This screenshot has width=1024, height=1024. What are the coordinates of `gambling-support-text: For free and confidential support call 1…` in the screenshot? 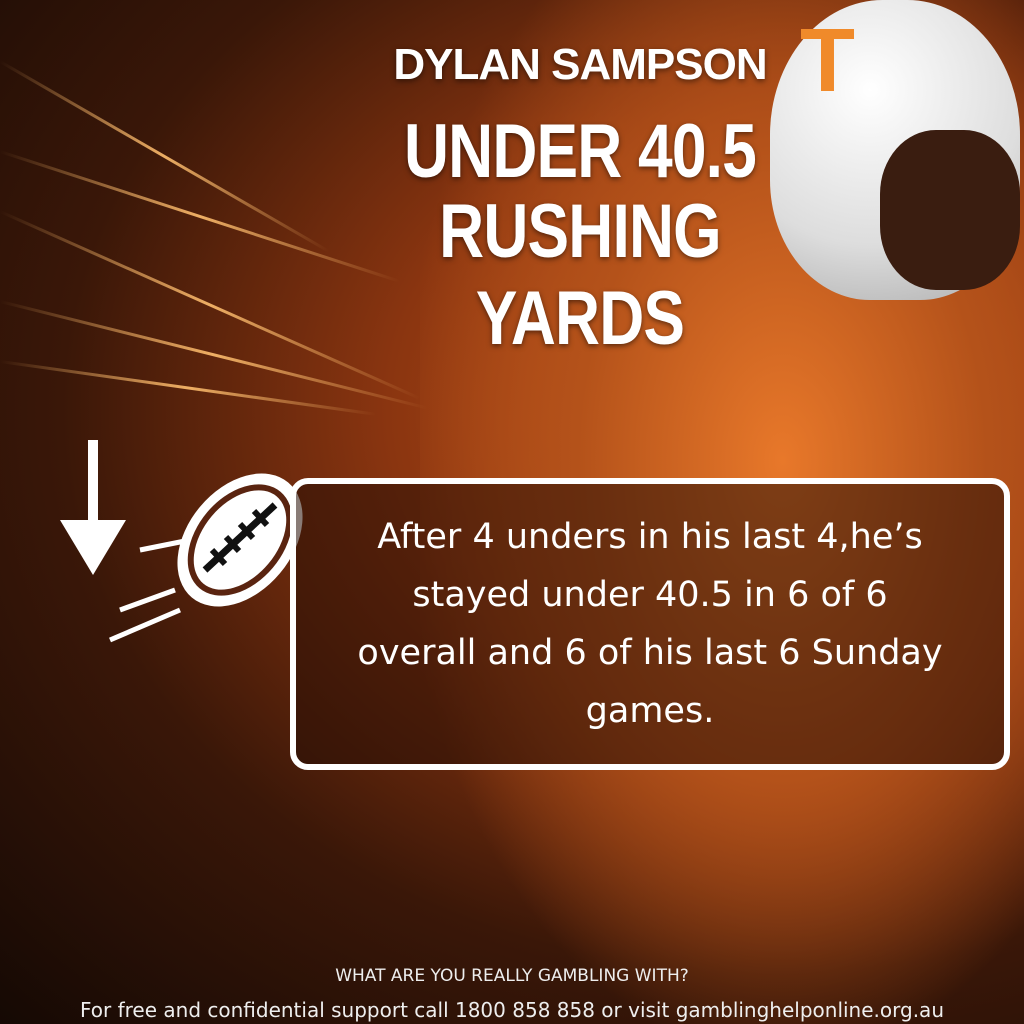 It's located at (511, 1010).